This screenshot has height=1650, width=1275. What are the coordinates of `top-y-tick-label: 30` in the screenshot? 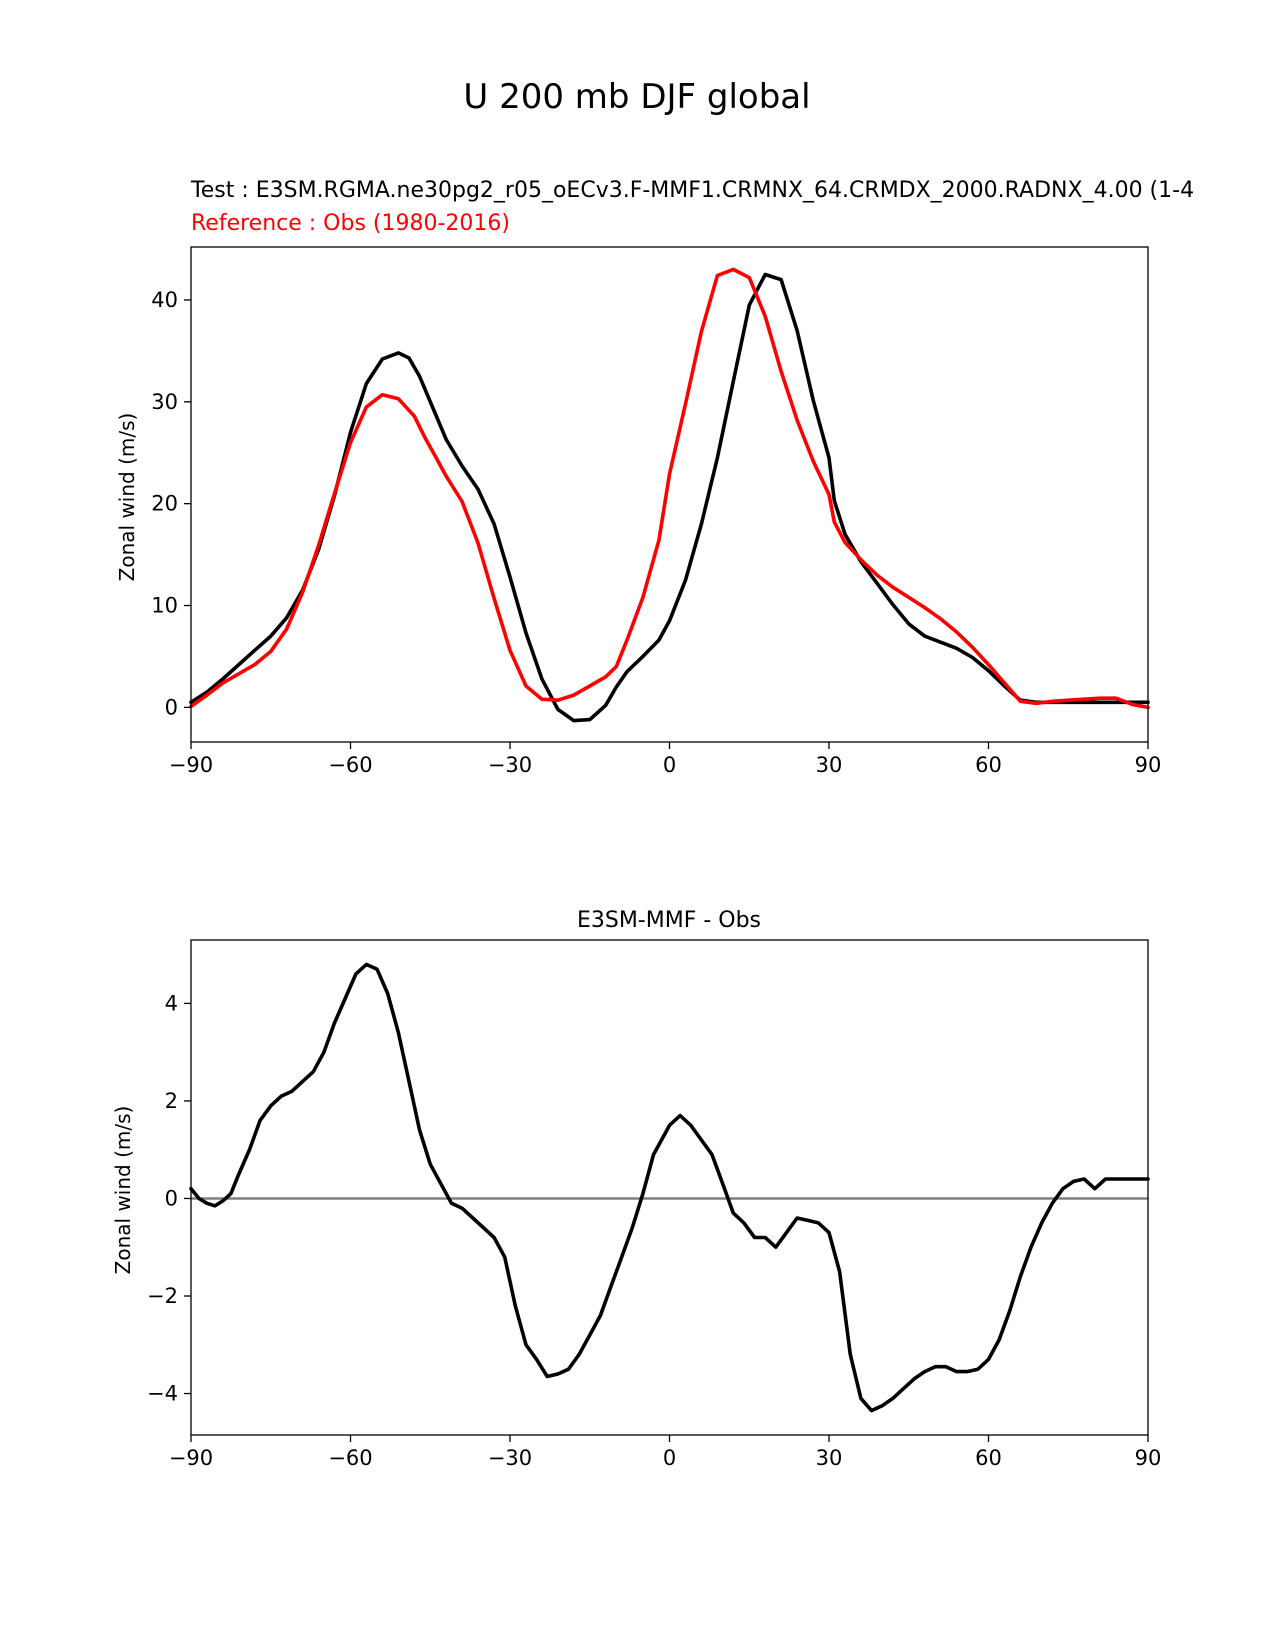 It's located at (164, 402).